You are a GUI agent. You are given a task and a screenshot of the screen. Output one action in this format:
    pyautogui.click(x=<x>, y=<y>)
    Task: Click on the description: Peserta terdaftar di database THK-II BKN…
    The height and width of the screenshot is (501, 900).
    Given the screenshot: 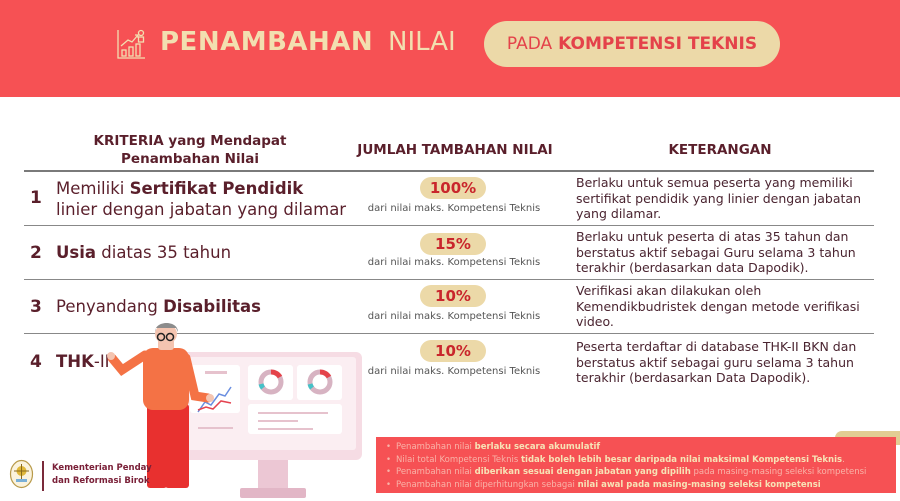 What is the action you would take?
    pyautogui.click(x=716, y=362)
    